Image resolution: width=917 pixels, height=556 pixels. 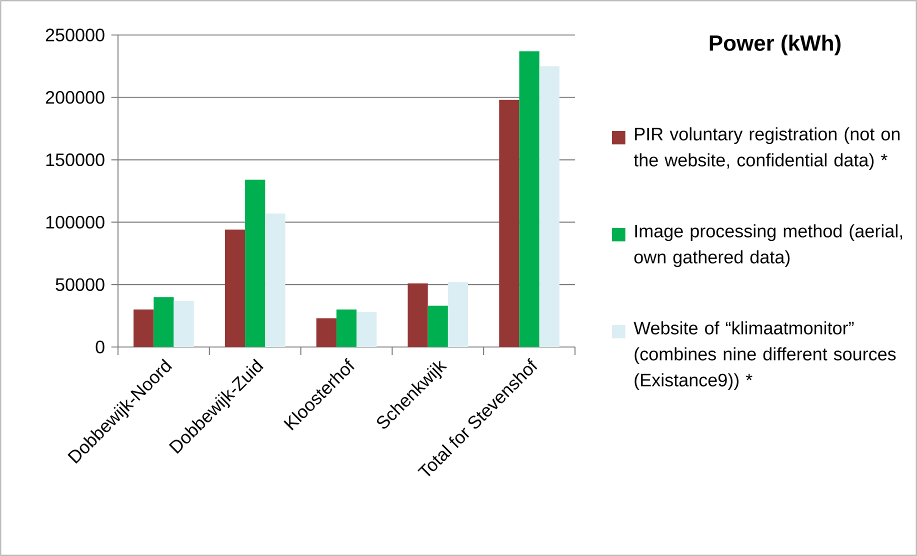 I want to click on y-tick-label: 200000, so click(x=75, y=97).